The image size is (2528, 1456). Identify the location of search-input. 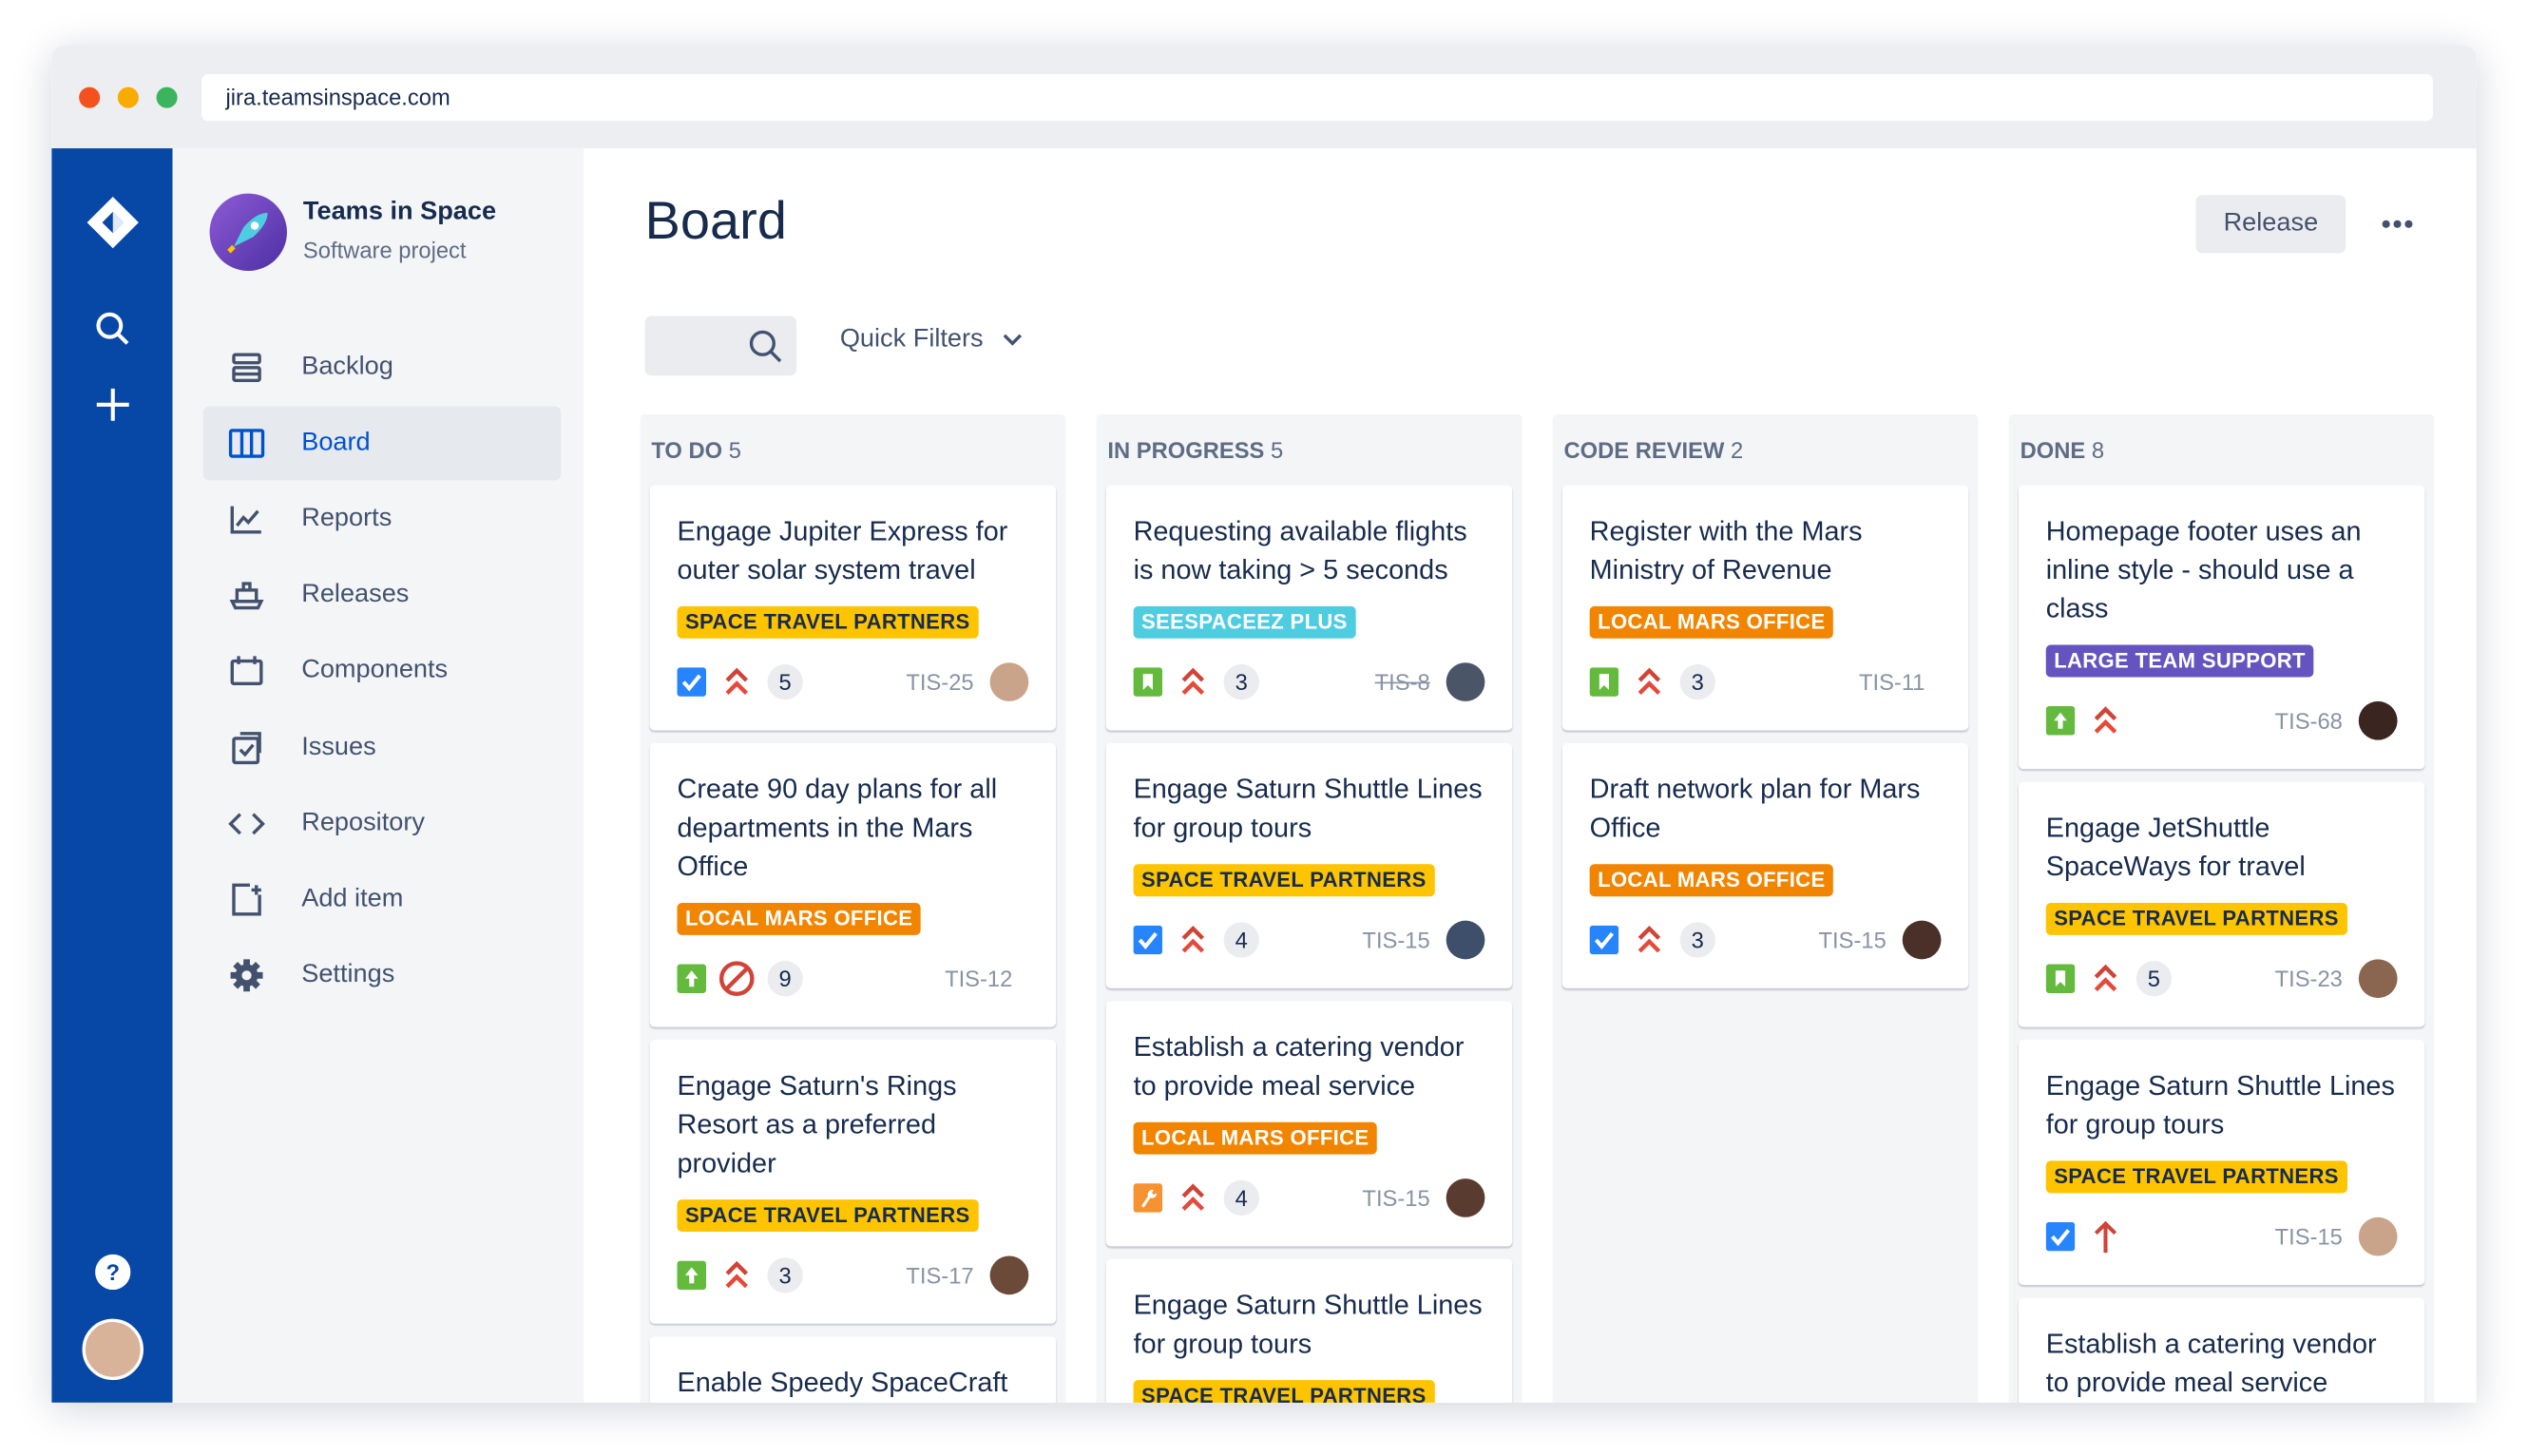
(696, 347).